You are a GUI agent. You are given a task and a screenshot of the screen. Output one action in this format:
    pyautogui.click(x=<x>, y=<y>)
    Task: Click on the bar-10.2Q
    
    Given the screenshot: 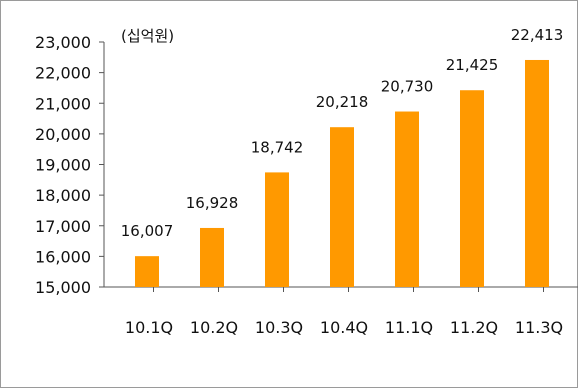 What is the action you would take?
    pyautogui.click(x=212, y=257)
    